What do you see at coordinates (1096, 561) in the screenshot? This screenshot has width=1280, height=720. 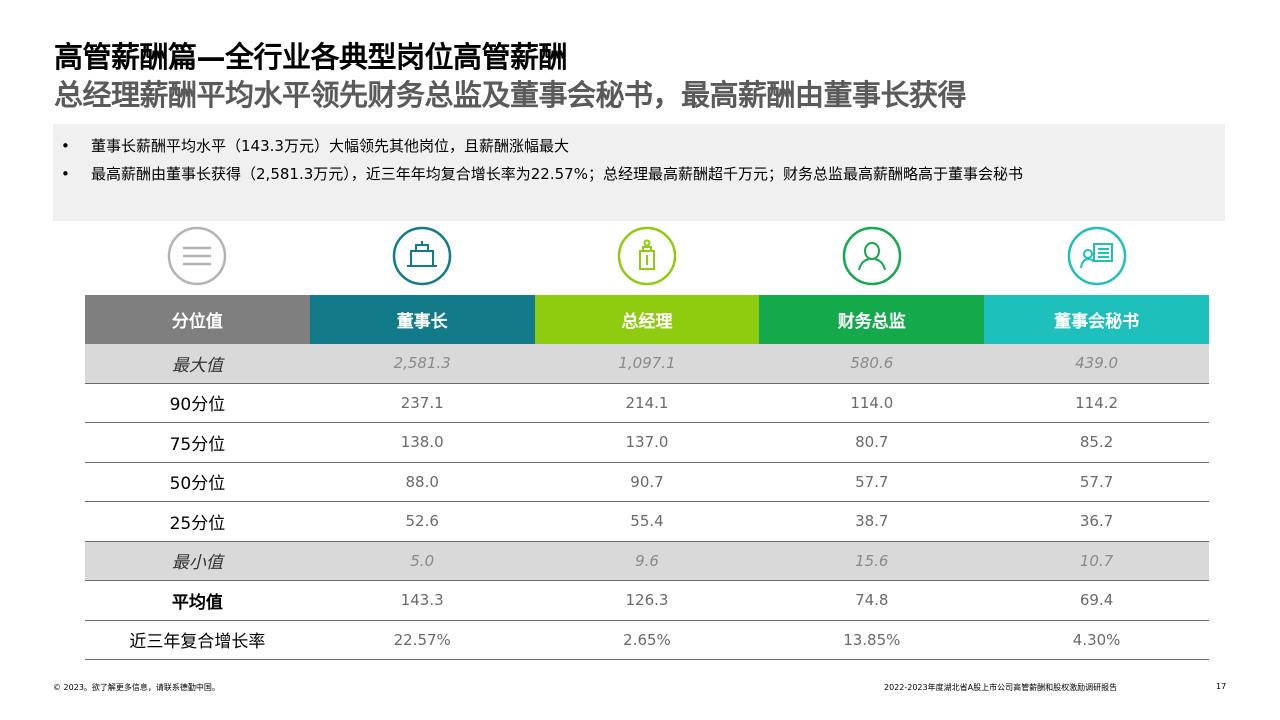 I see `table-cell: 10.7` at bounding box center [1096, 561].